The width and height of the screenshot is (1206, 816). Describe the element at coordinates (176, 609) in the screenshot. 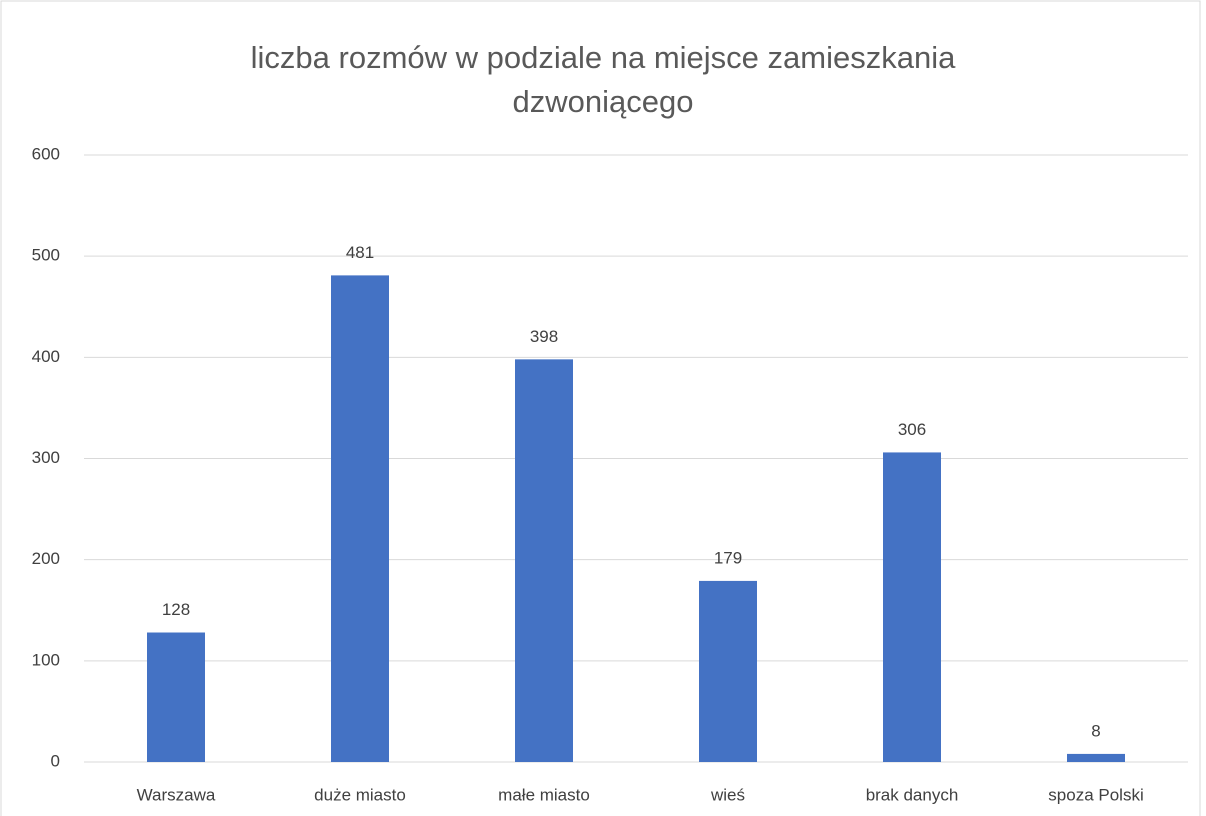

I see `data-label: 128` at that location.